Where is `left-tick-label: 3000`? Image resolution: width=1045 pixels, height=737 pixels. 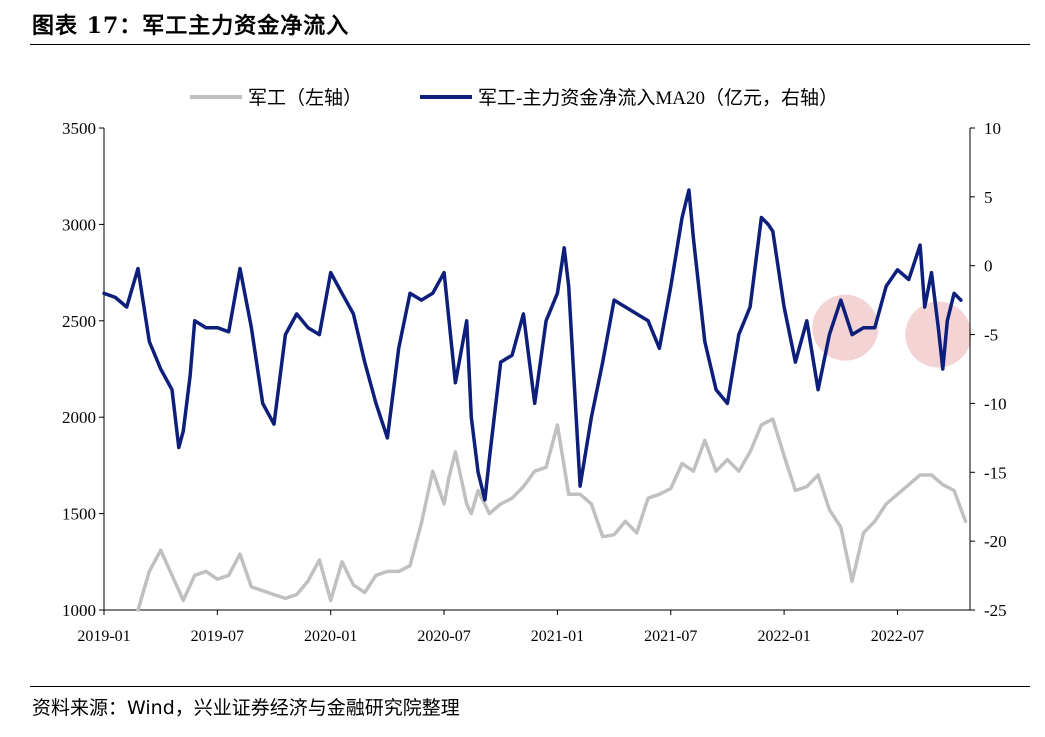
left-tick-label: 3000 is located at coordinates (79, 224).